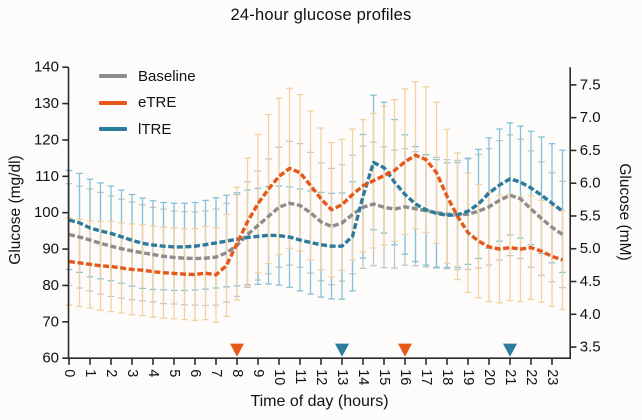 This screenshot has width=642, height=420. Describe the element at coordinates (167, 76) in the screenshot. I see `legend-label-baseline: Baseline` at that location.